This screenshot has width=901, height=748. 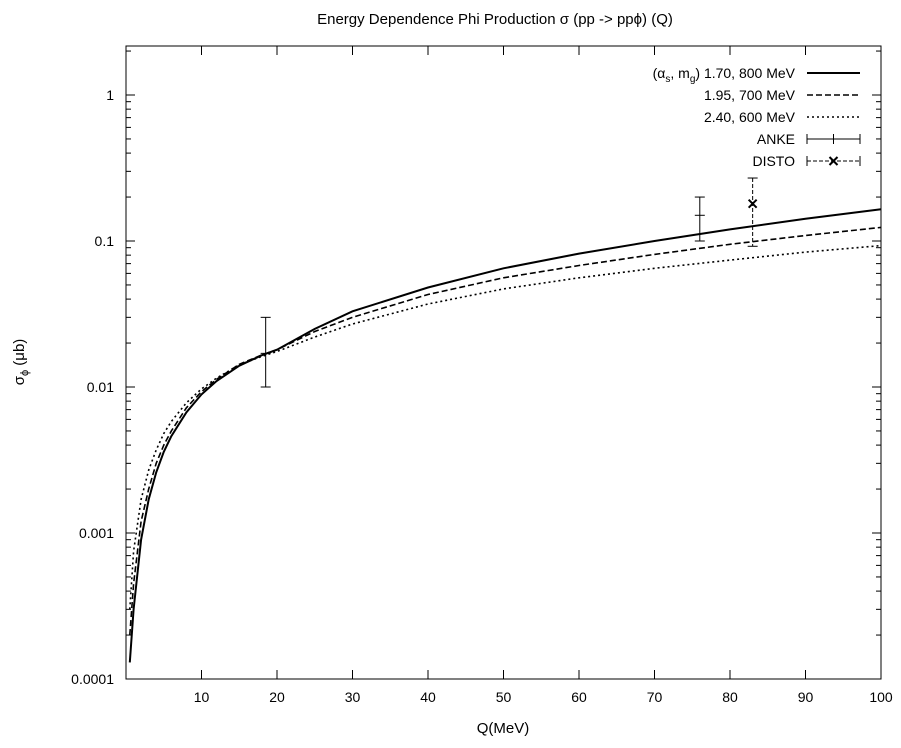 What do you see at coordinates (105, 241) in the screenshot?
I see `y-tick-label: 0.1` at bounding box center [105, 241].